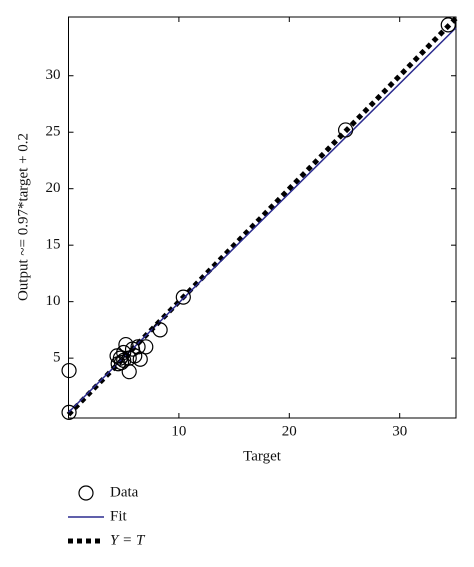 This screenshot has width=474, height=567. I want to click on y-tick-label: 30, so click(53, 75).